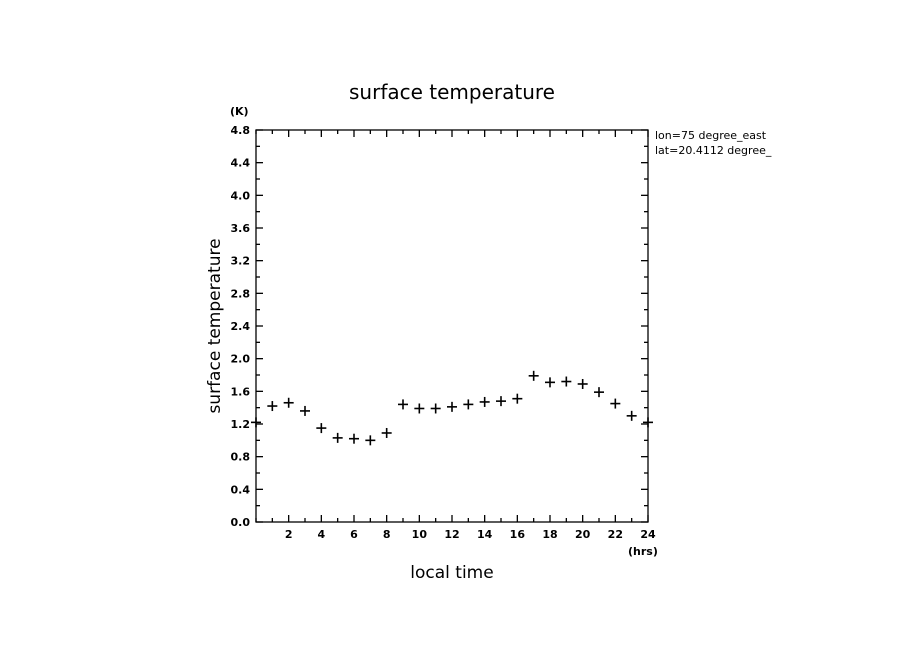 Image resolution: width=904 pixels, height=654 pixels. I want to click on data-points, so click(452, 408).